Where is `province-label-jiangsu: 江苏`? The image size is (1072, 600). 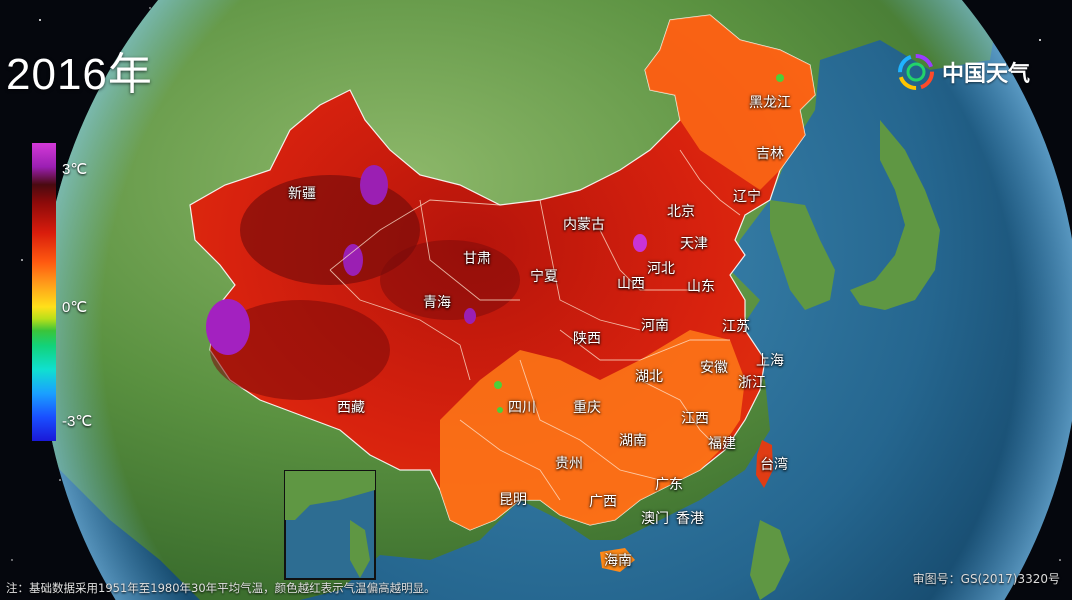 province-label-jiangsu: 江苏 is located at coordinates (736, 327).